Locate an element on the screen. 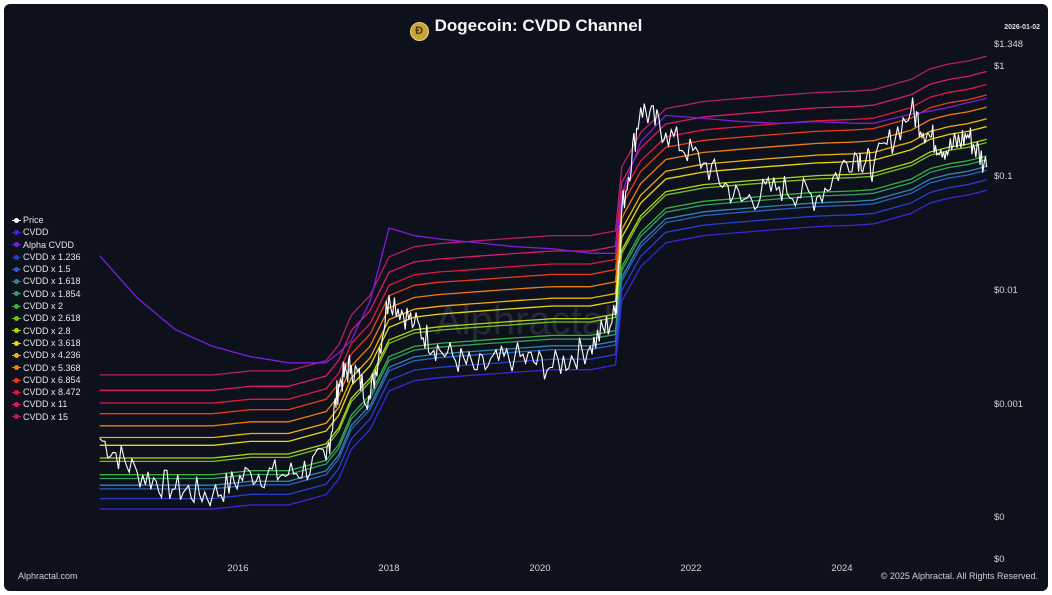 The width and height of the screenshot is (1052, 595). legend-item: Alpha CVDD is located at coordinates (46, 245).